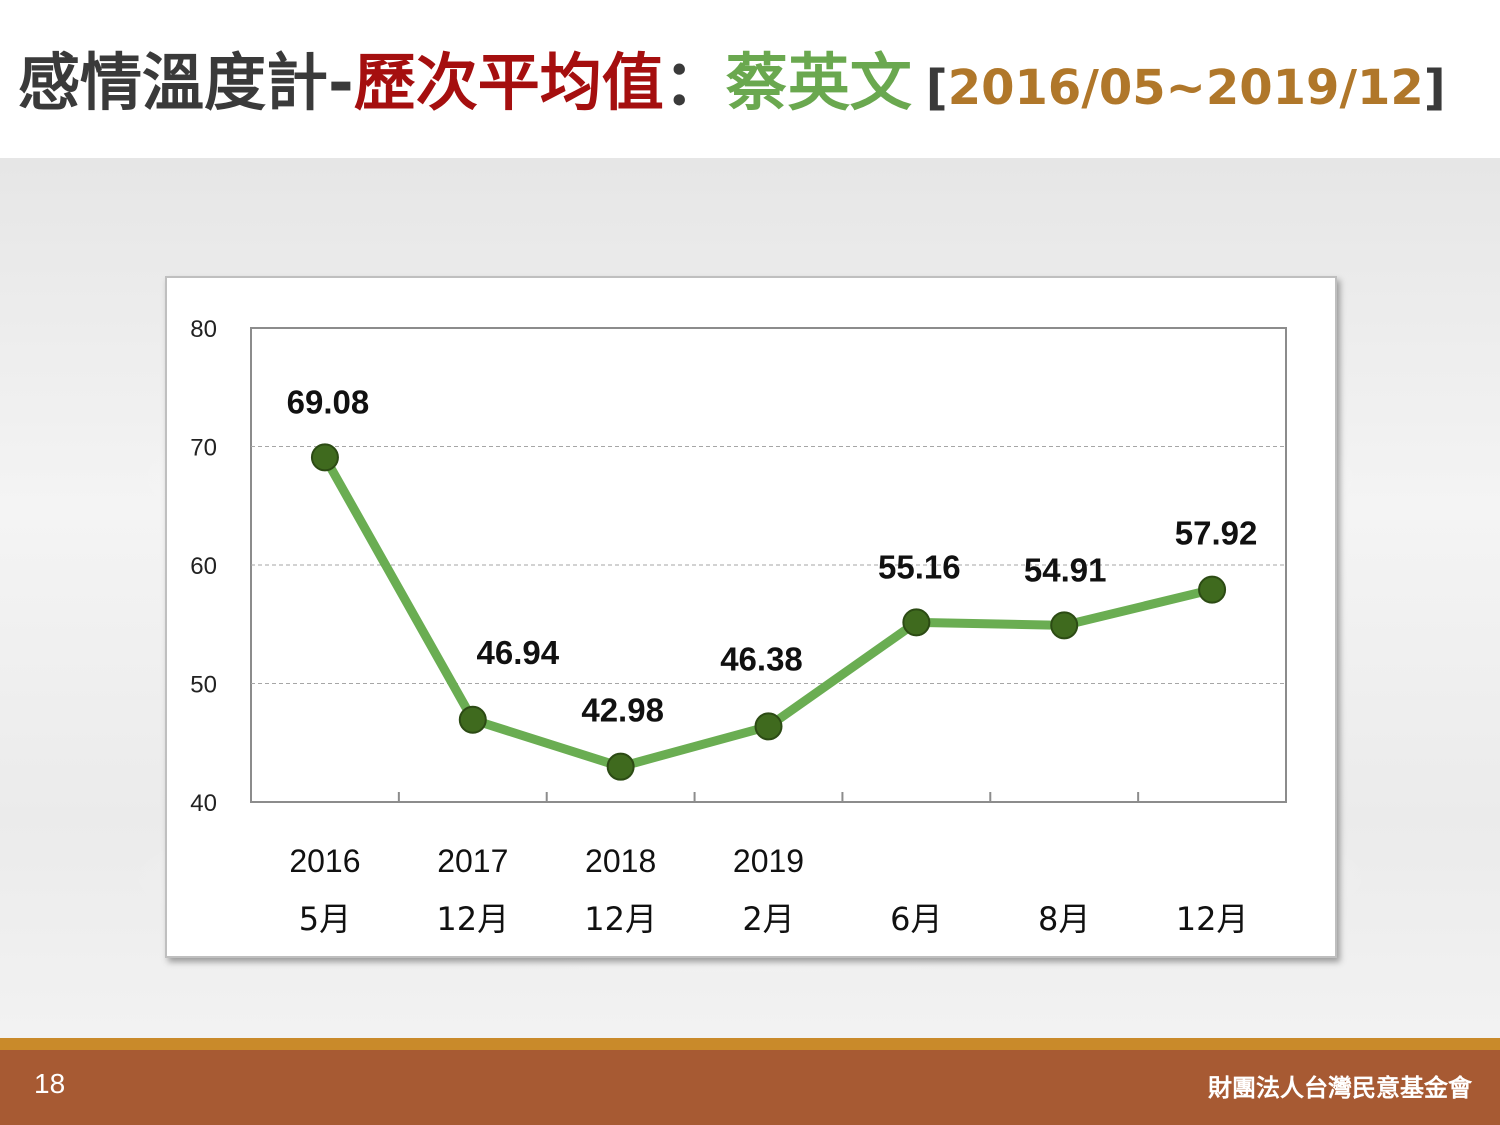 The width and height of the screenshot is (1500, 1125). What do you see at coordinates (694, 82) in the screenshot?
I see `title-colon: ：` at bounding box center [694, 82].